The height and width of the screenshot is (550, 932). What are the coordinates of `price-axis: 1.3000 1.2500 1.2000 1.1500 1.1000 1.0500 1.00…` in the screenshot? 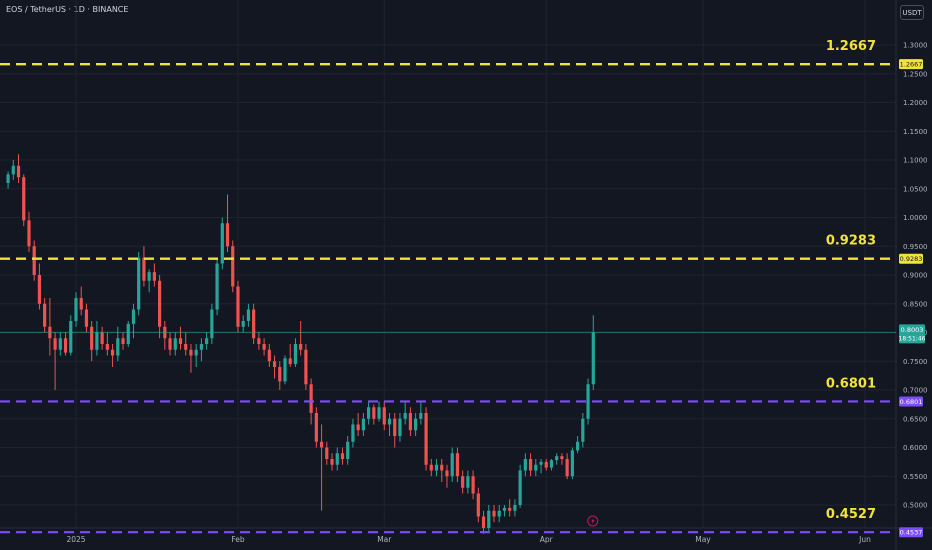 It's located at (911, 275).